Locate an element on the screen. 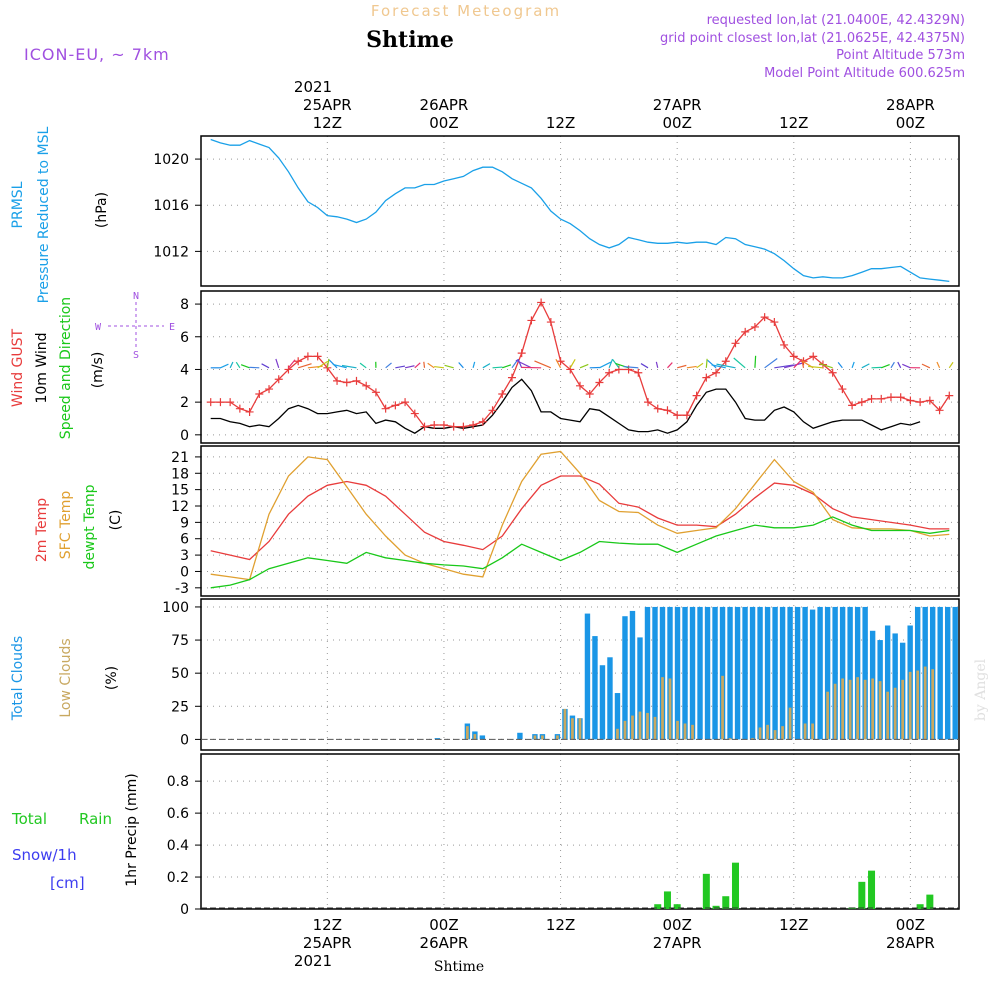 This screenshot has height=1000, width=1000. wind-ytick-label: 6 is located at coordinates (184, 338).